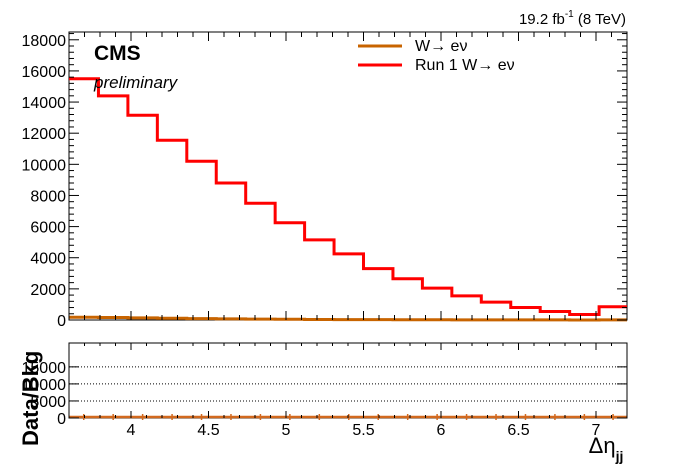 This screenshot has width=696, height=472. Describe the element at coordinates (609, 445) in the screenshot. I see `x-axis-title-eta: η` at that location.